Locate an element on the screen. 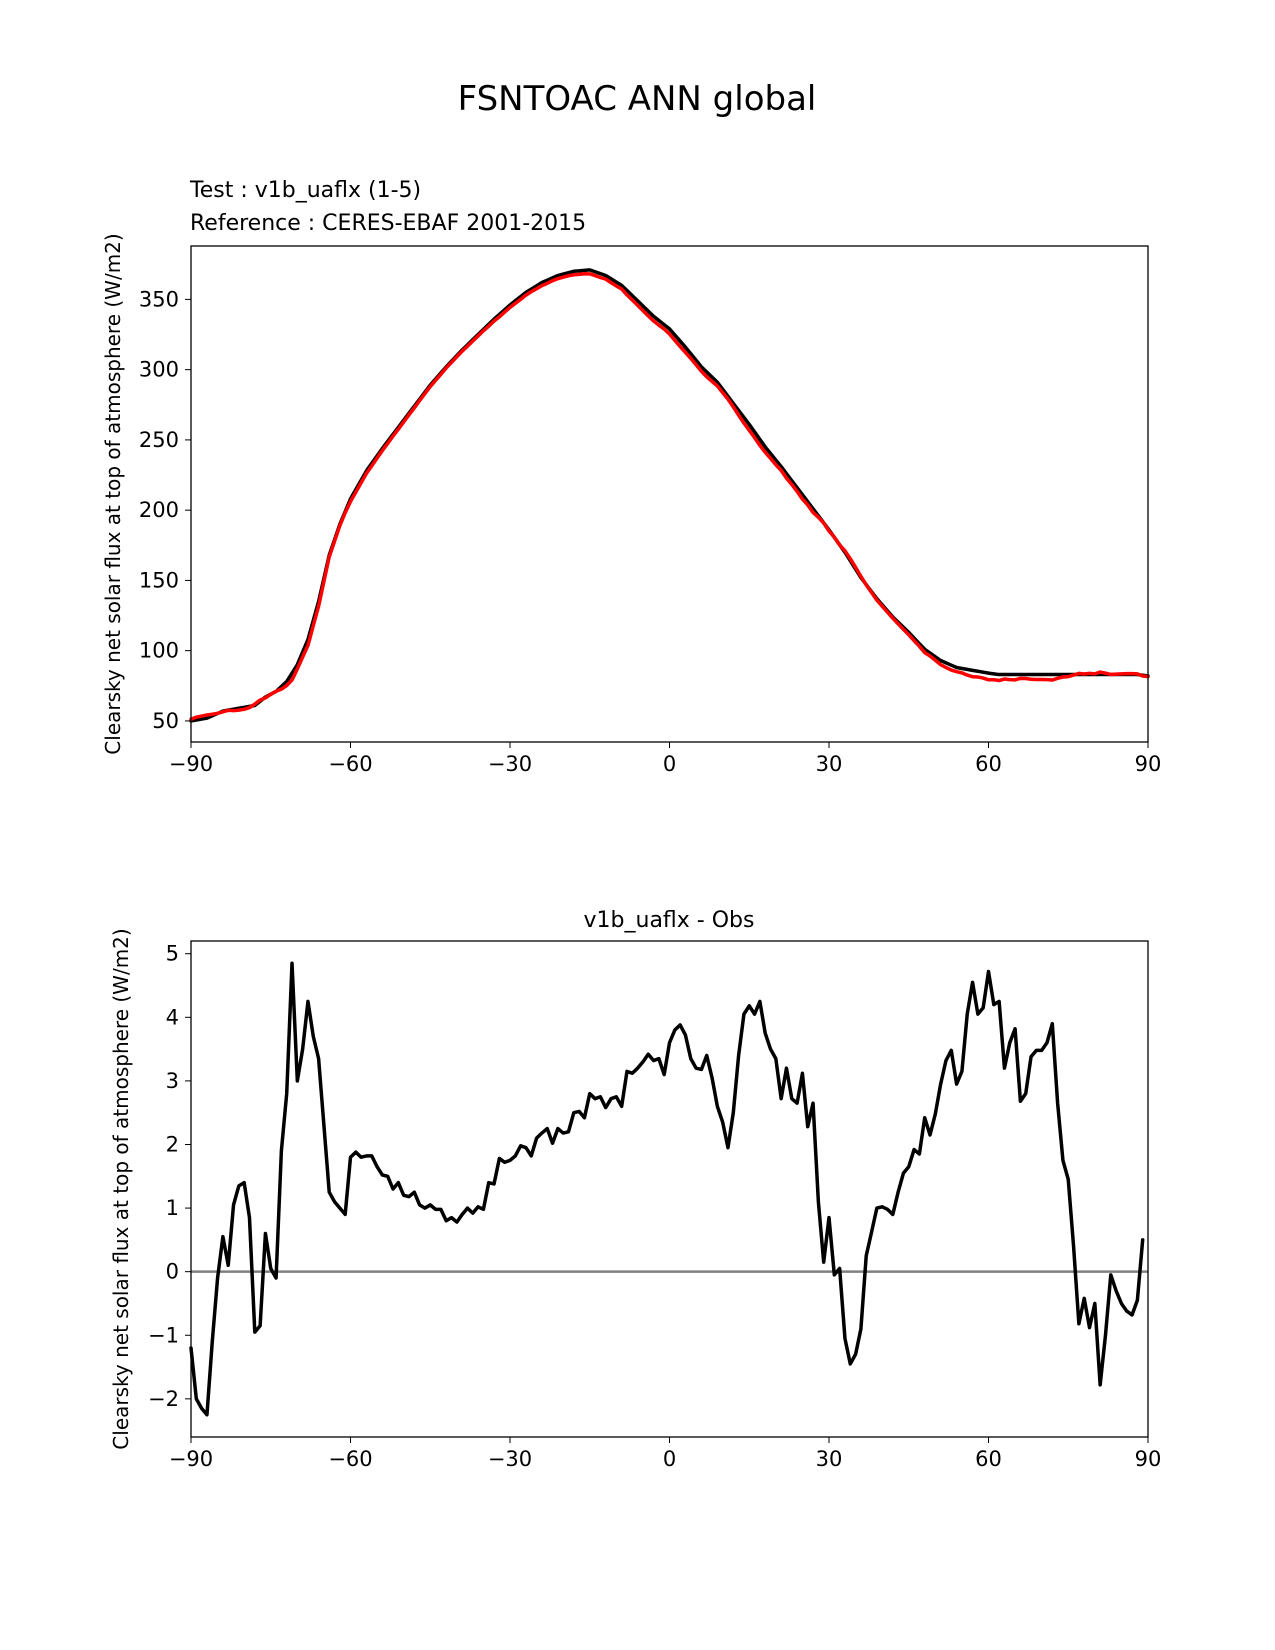  y-tick-label: 2 is located at coordinates (172, 1144).